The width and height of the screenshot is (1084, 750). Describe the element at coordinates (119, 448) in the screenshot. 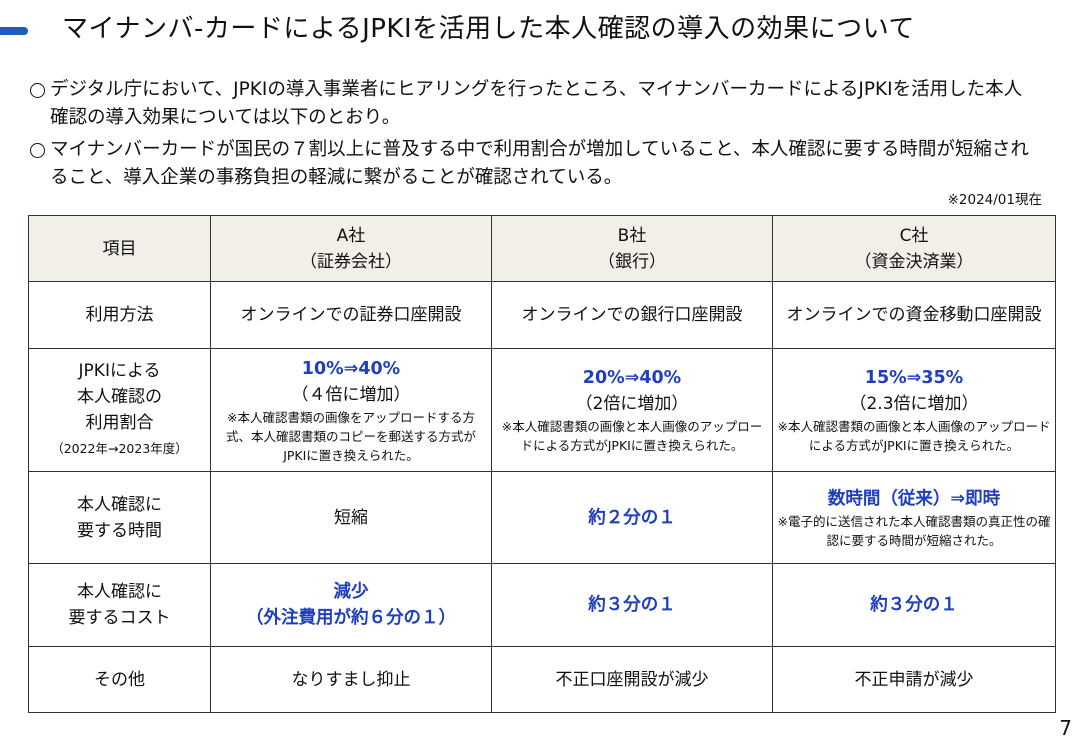

I see `label-note: （2022年→2023年度）` at that location.